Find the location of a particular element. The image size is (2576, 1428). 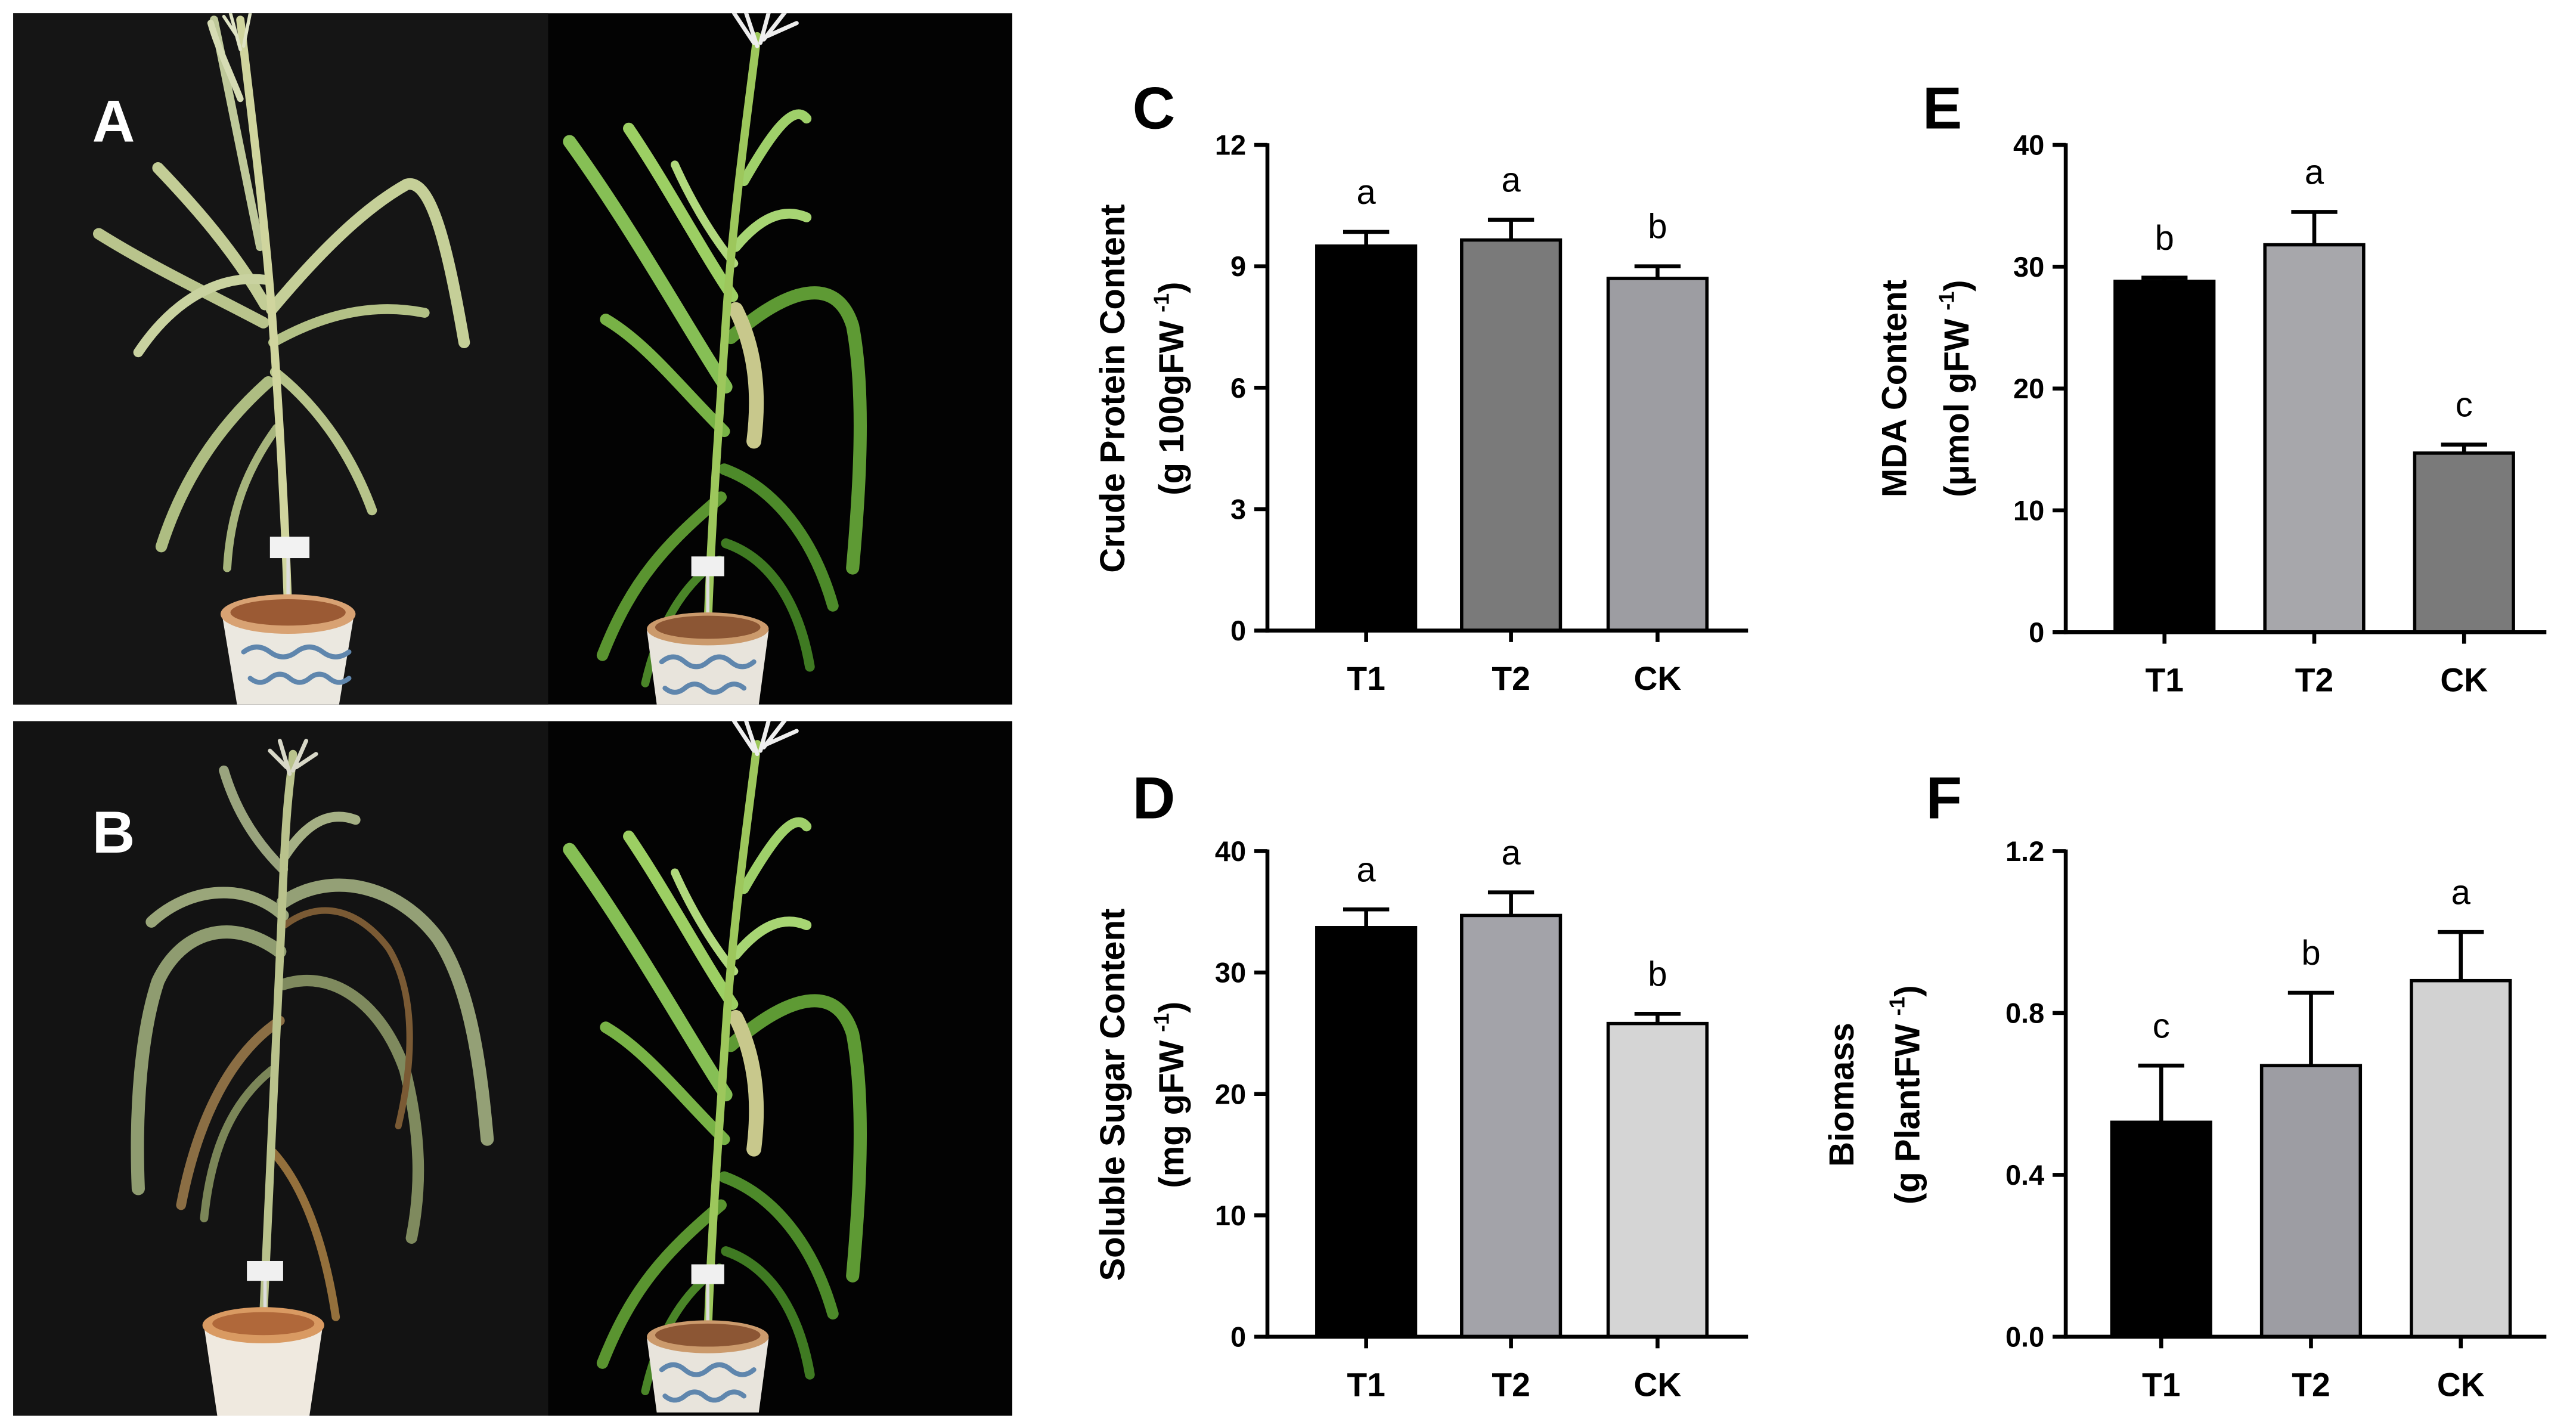

y-tick-label: 3 is located at coordinates (1238, 510).